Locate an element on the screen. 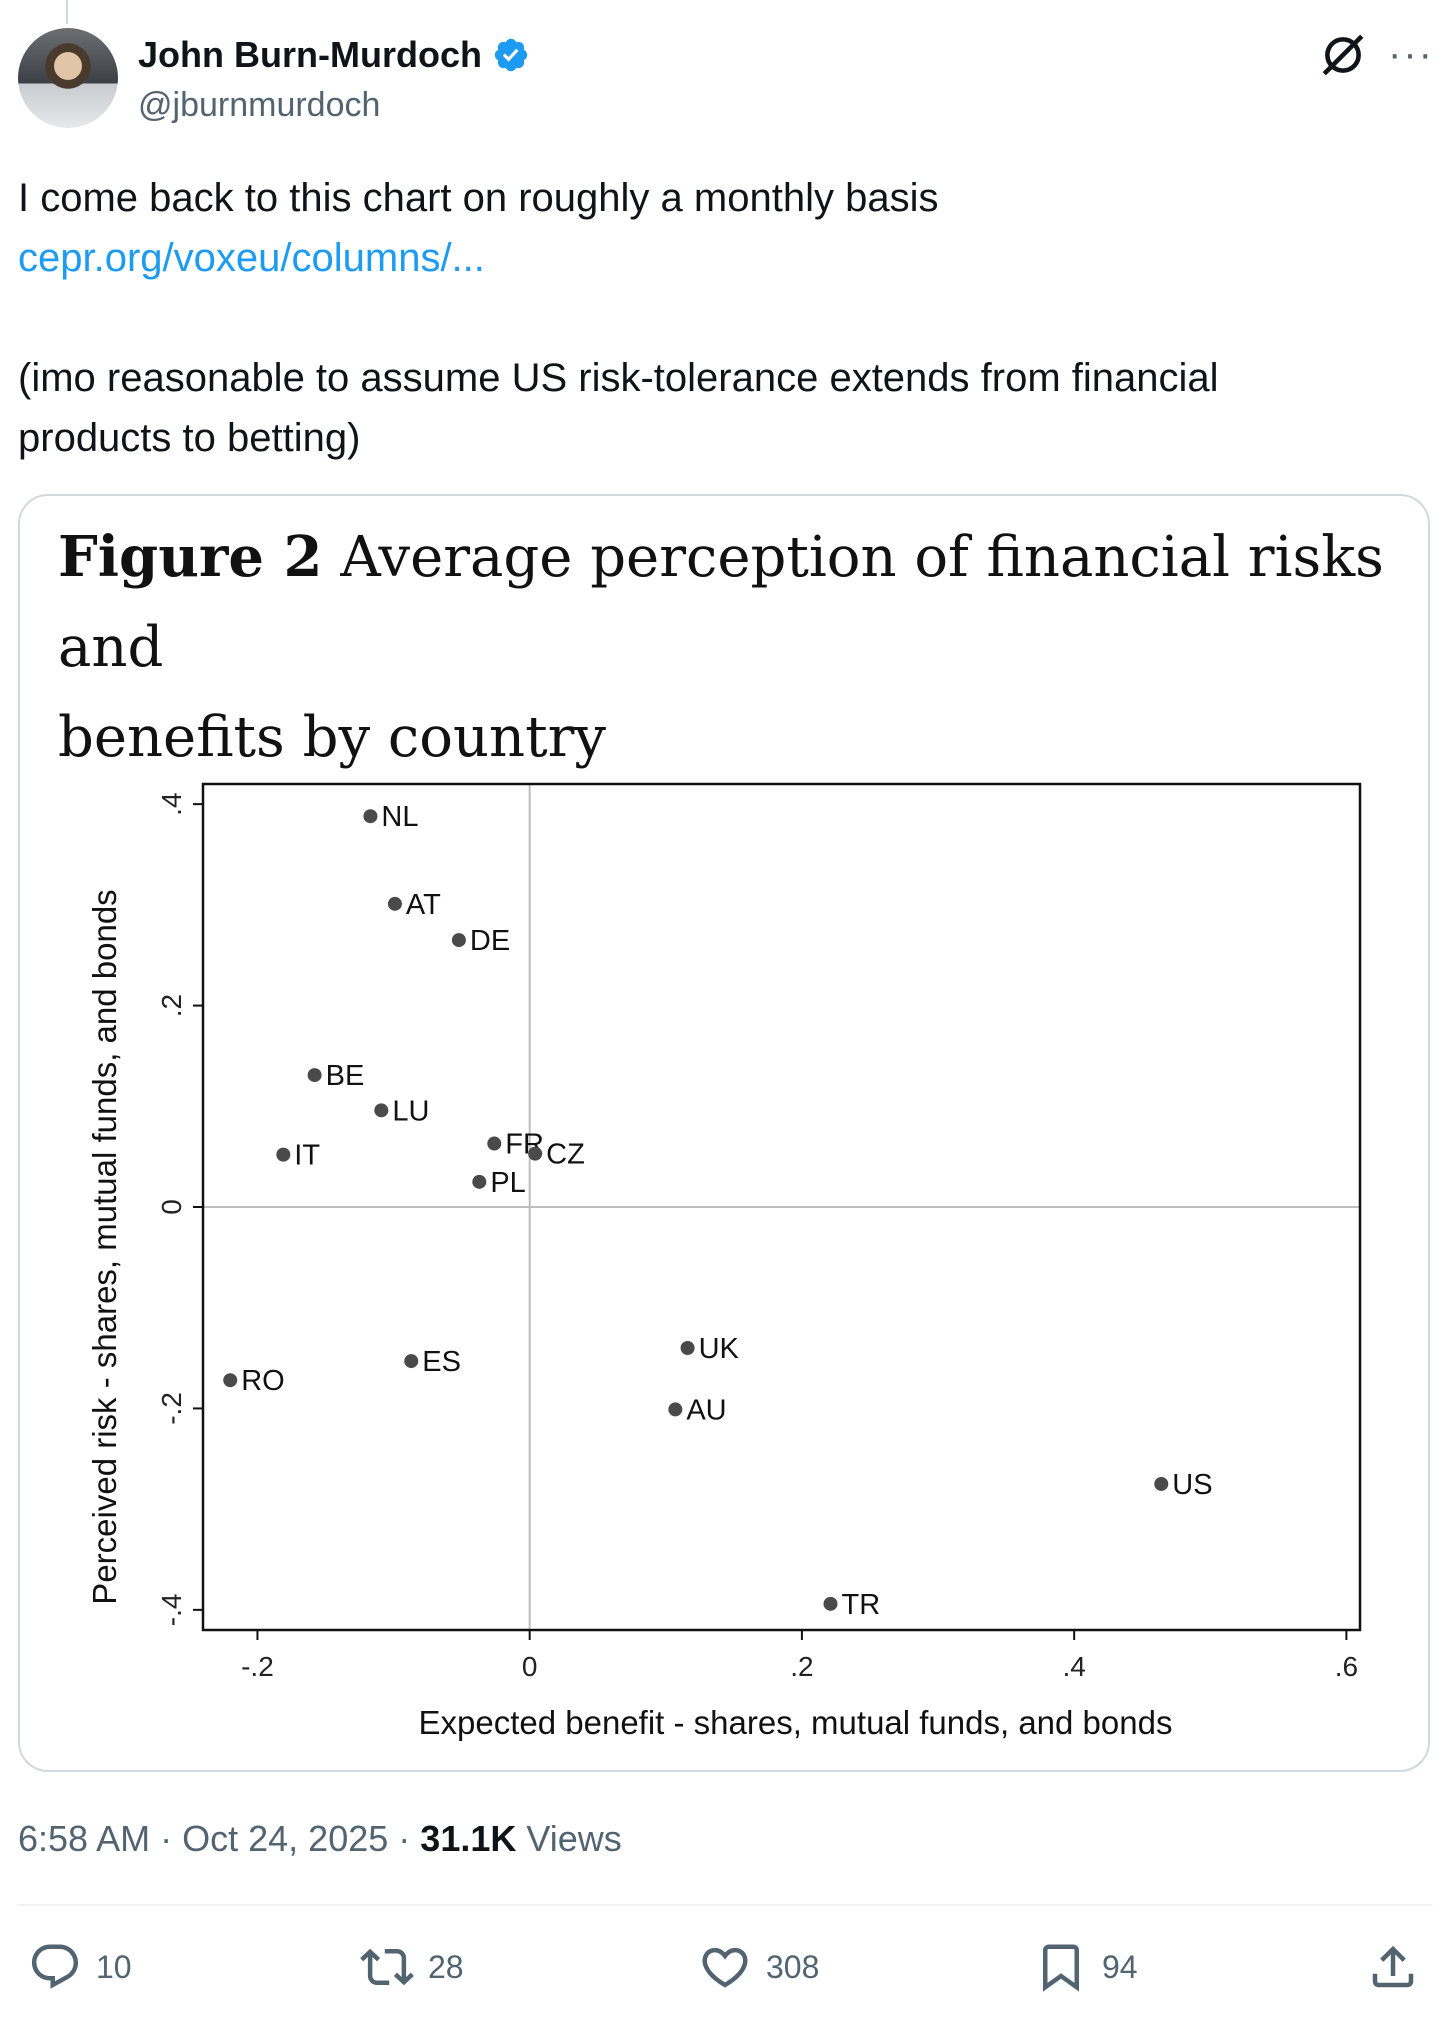  reply-icon is located at coordinates (55, 1966).